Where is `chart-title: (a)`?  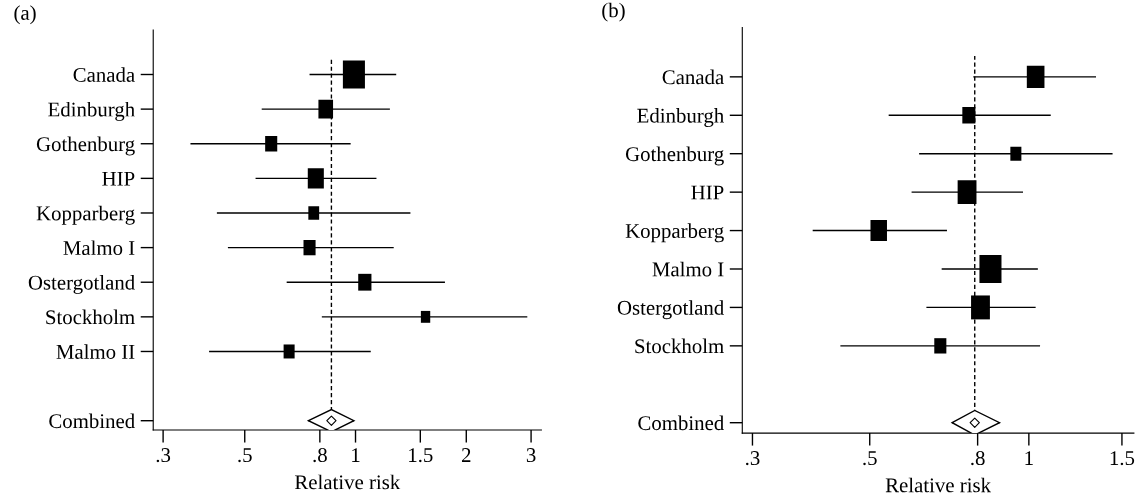 chart-title: (a) is located at coordinates (25, 15).